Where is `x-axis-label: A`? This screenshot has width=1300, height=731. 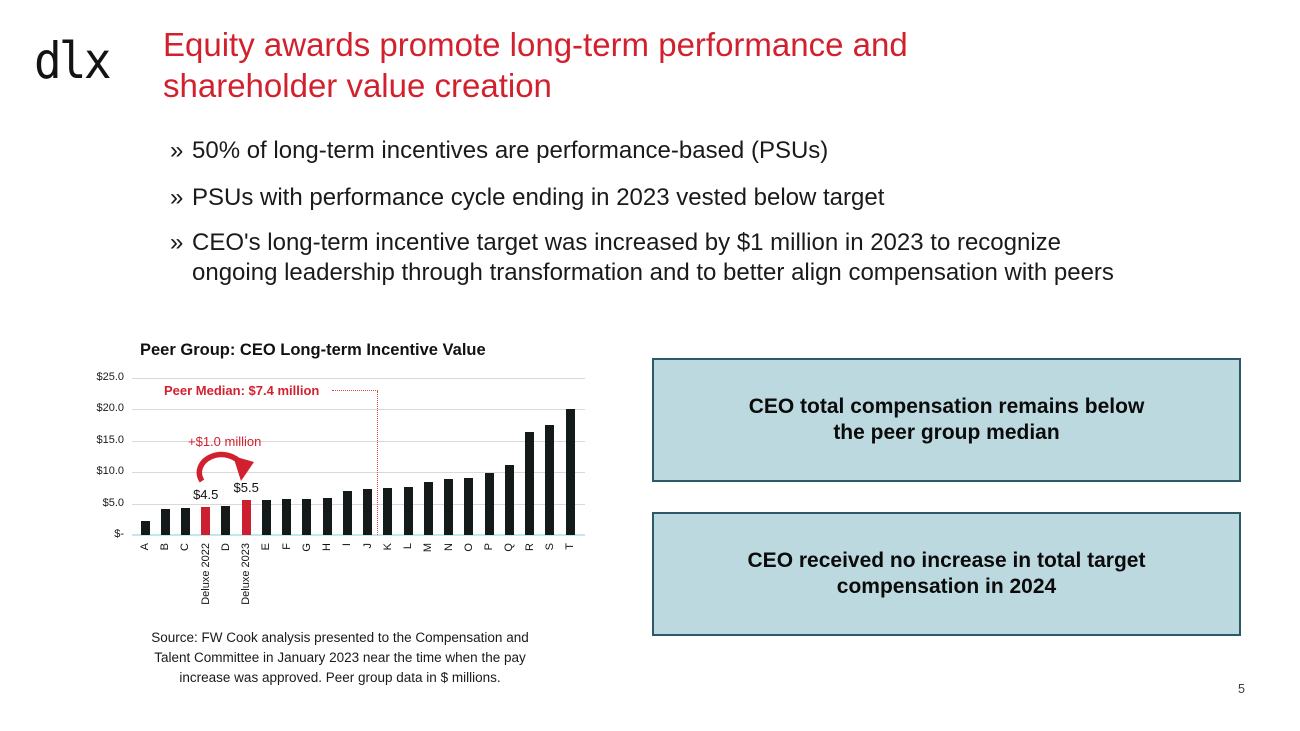 x-axis-label: A is located at coordinates (145, 547).